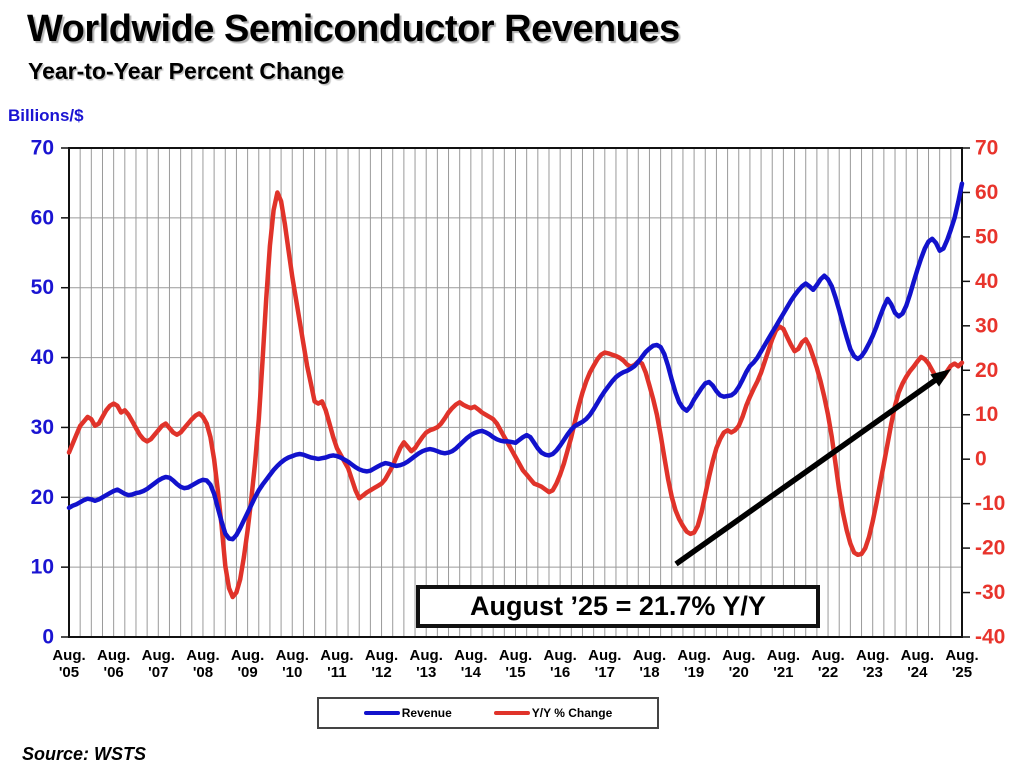 The image size is (1024, 777). What do you see at coordinates (783, 664) in the screenshot?
I see `x-axis-tick-label: Aug. '21` at bounding box center [783, 664].